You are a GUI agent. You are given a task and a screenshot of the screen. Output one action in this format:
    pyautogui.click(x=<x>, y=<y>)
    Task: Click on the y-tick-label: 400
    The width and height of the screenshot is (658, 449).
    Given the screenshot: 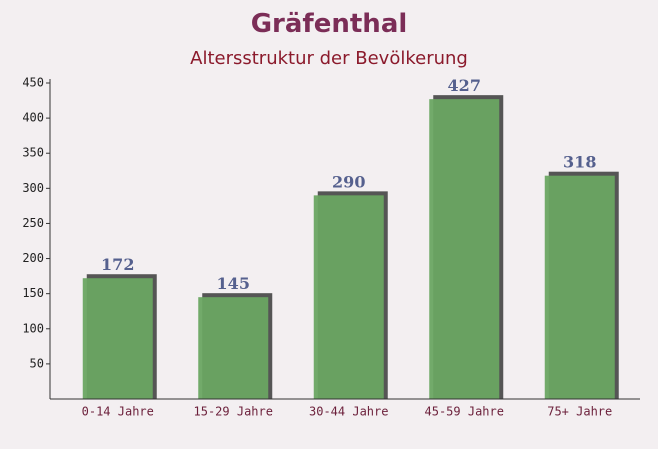 What is the action you would take?
    pyautogui.click(x=33, y=118)
    